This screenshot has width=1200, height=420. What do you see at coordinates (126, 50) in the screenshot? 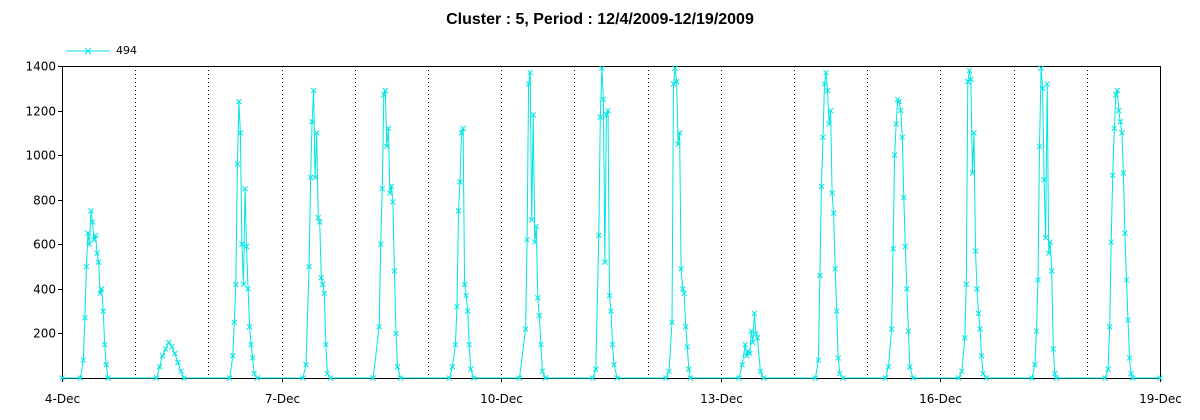
I see `legend-label-494: 494` at bounding box center [126, 50].